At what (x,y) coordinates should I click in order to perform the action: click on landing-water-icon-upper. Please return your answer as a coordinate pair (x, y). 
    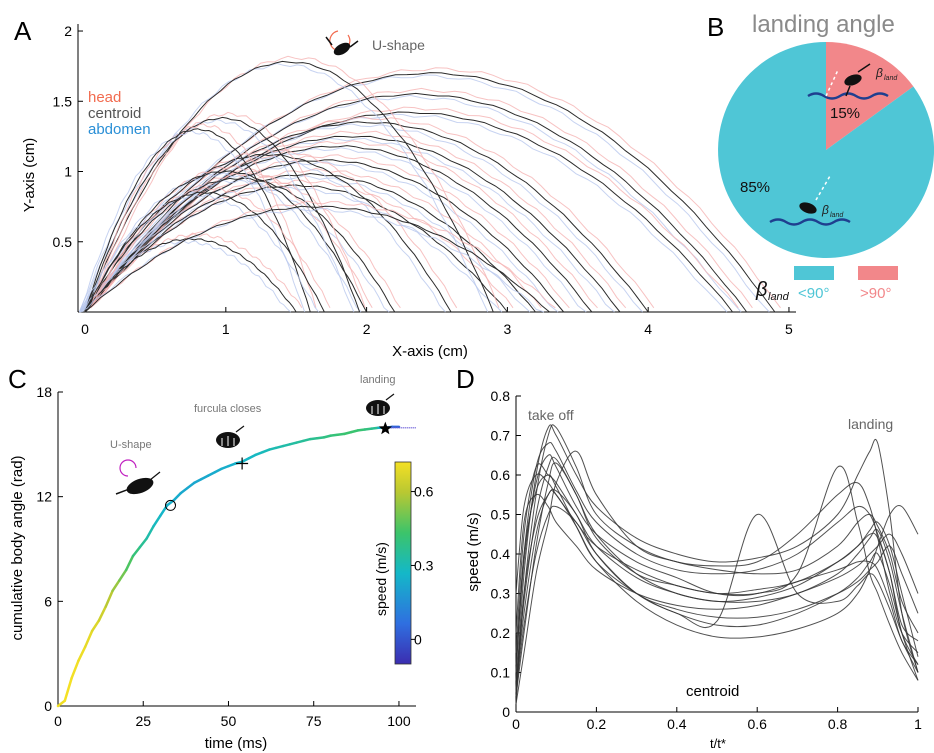
    Looking at the image, I should click on (848, 81).